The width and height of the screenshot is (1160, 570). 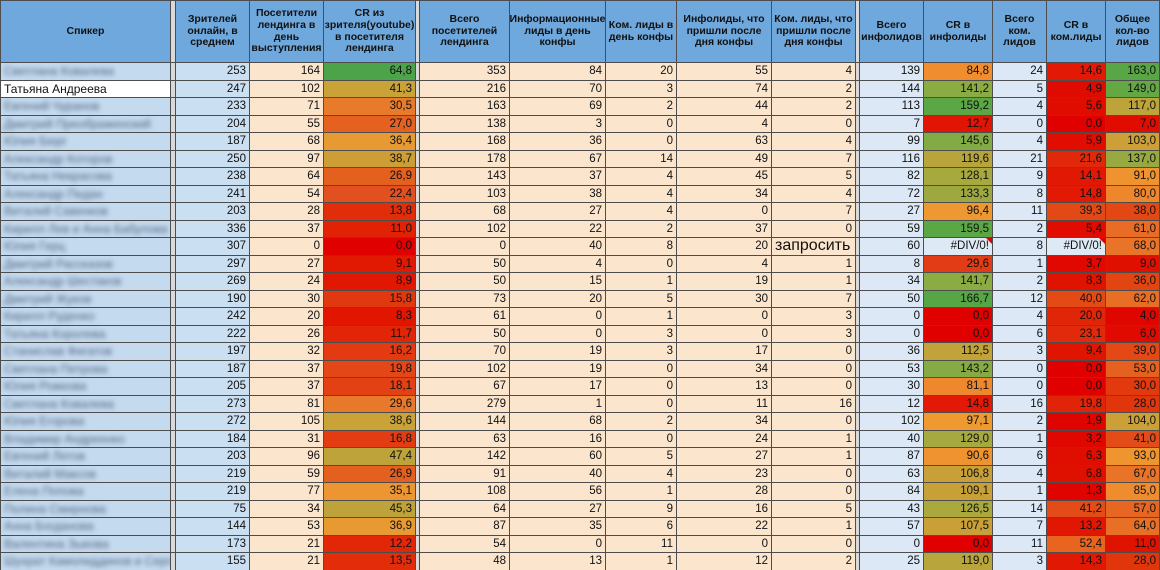 I want to click on table-cell: 143,2, so click(x=958, y=369).